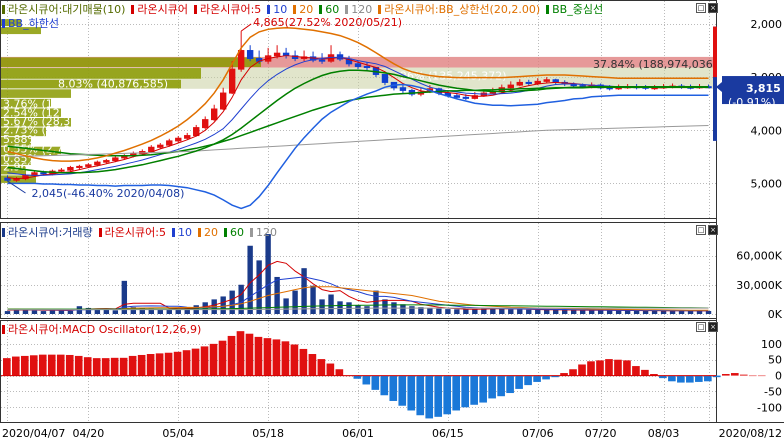 This screenshot has height=441, width=784. Describe the element at coordinates (358, 141) in the screenshot. I see `price-series-line` at that location.